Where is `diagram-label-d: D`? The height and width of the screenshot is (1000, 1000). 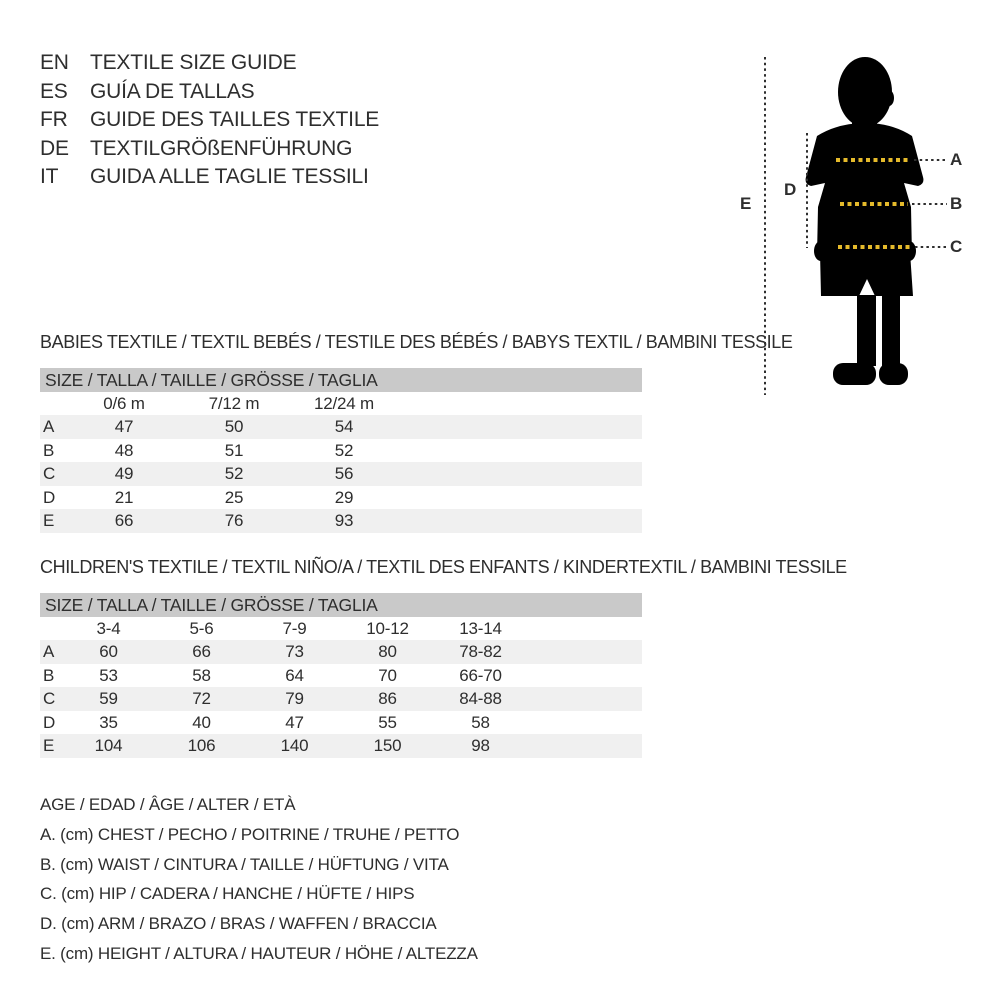
diagram-label-d: D is located at coordinates (790, 189).